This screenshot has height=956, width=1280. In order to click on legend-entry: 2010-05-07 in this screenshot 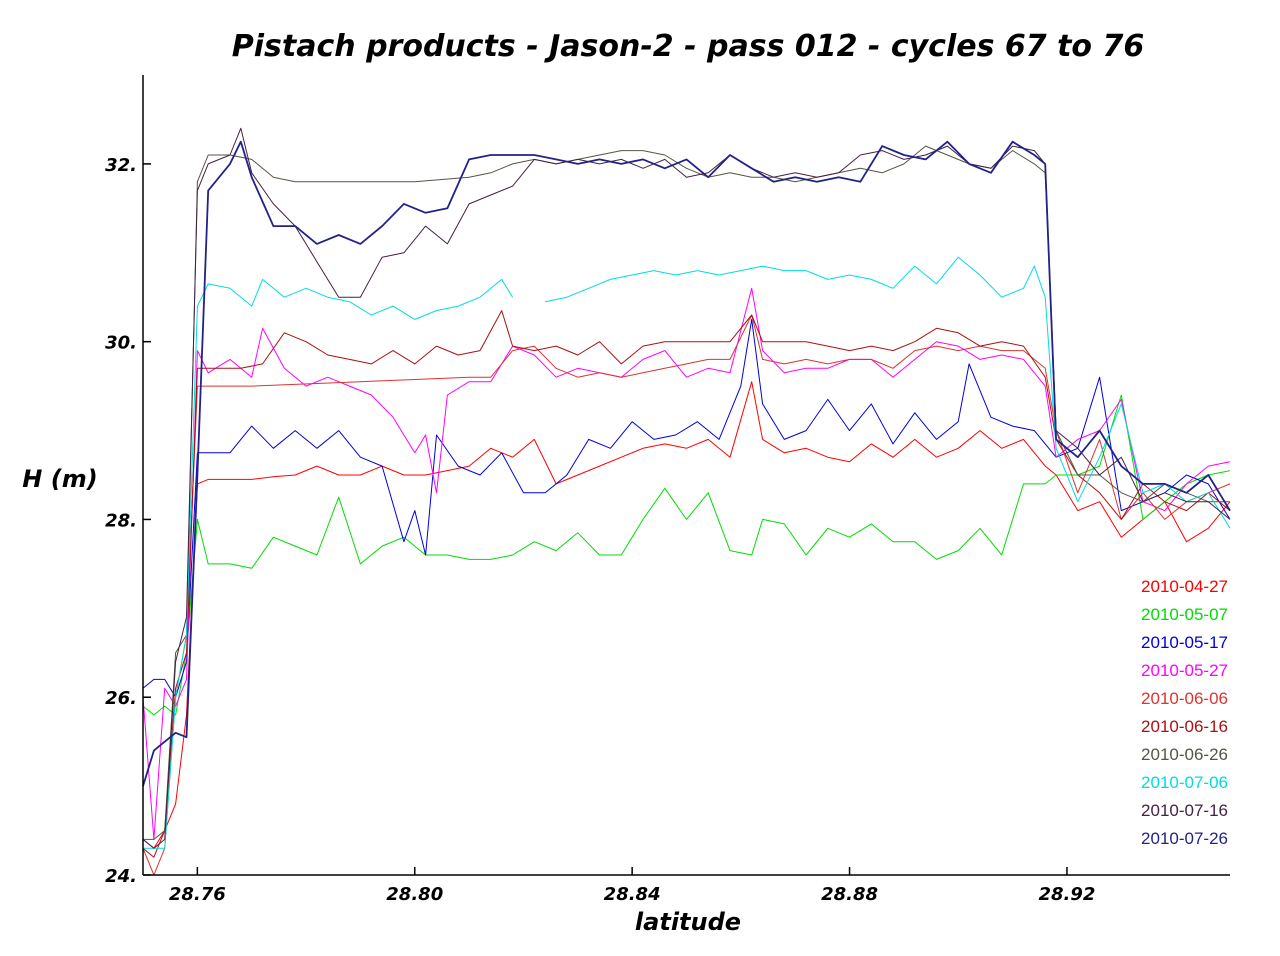, I will do `click(1184, 614)`.